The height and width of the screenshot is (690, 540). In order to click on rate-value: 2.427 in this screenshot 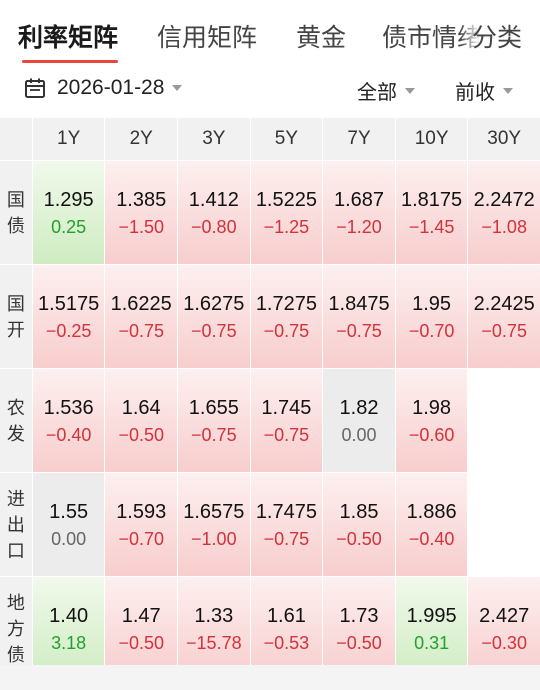, I will do `click(504, 615)`.